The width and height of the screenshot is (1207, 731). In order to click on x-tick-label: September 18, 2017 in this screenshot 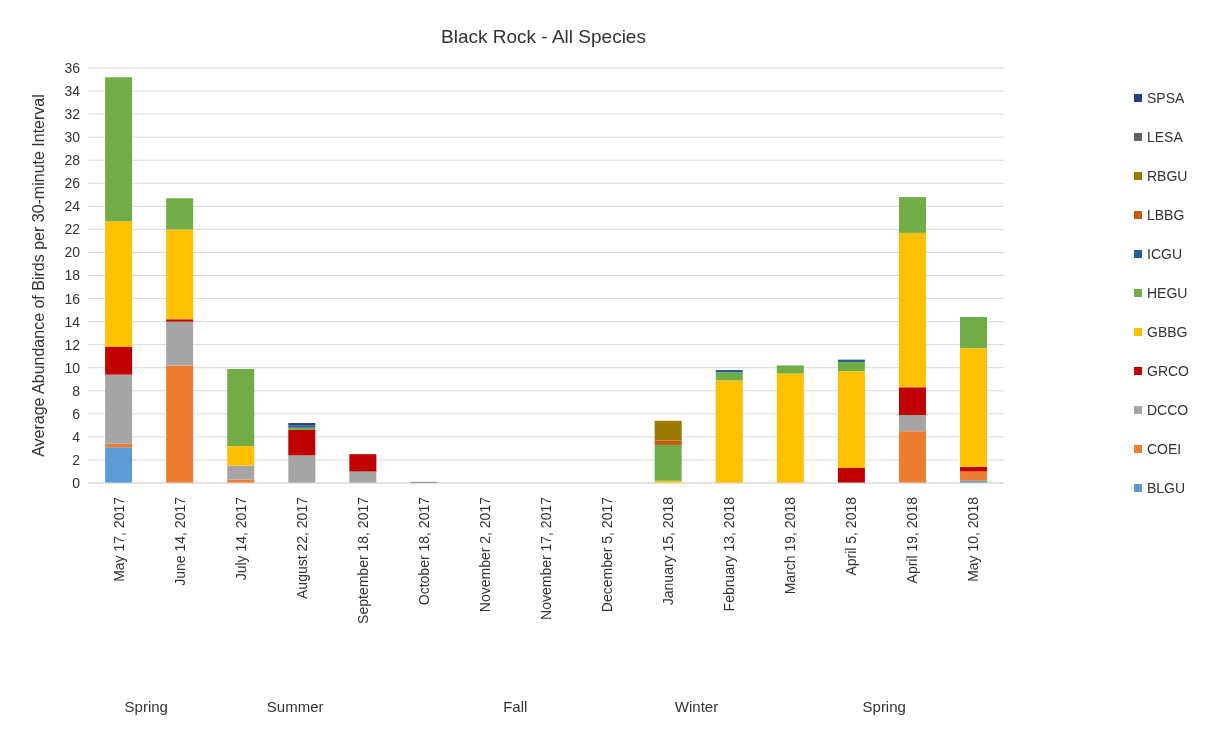, I will do `click(362, 560)`.